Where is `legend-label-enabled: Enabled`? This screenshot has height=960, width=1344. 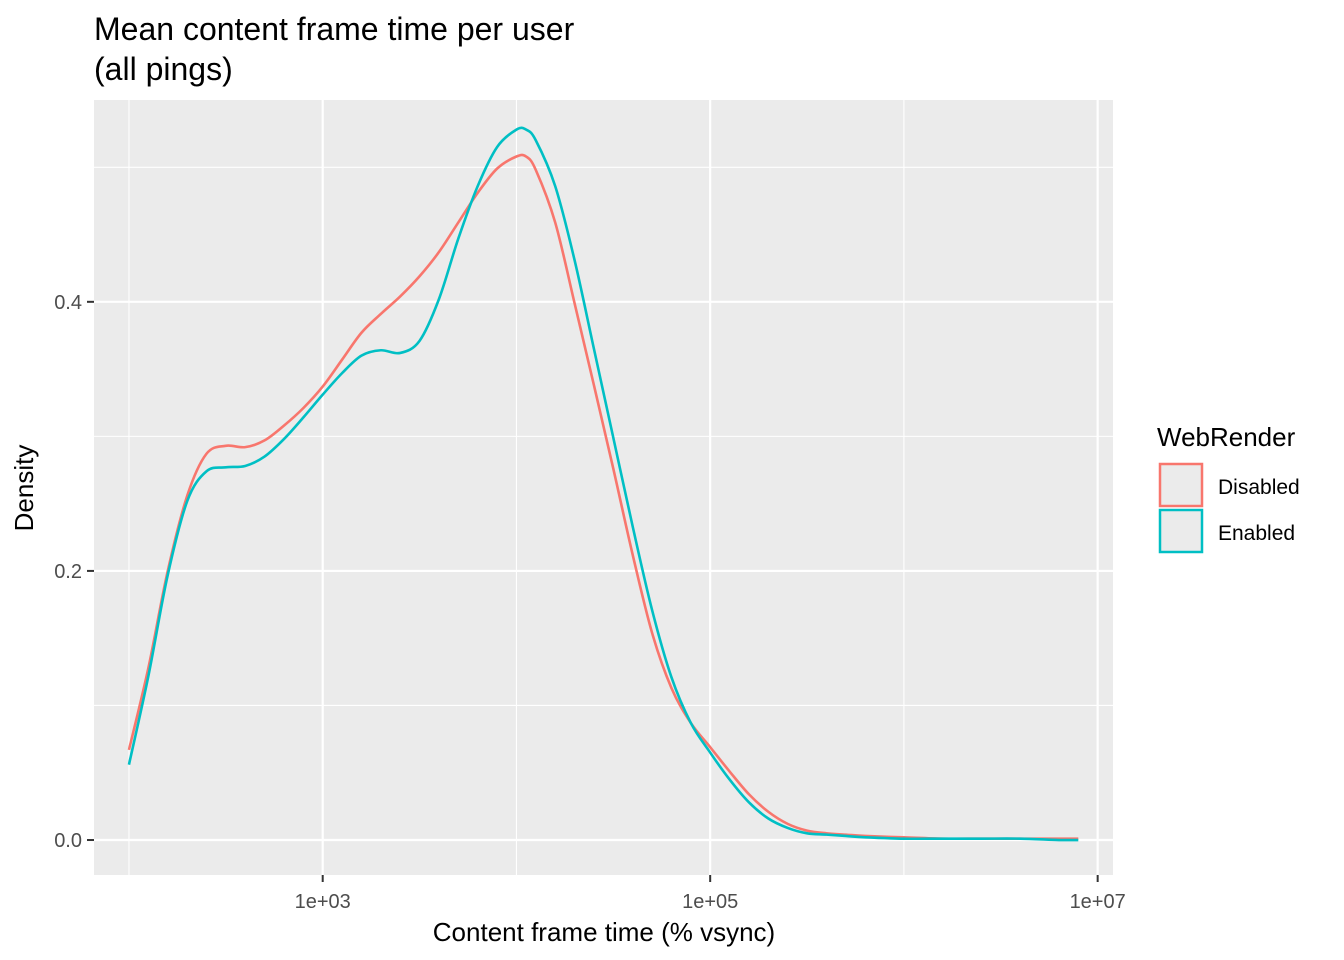 legend-label-enabled: Enabled is located at coordinates (1256, 533).